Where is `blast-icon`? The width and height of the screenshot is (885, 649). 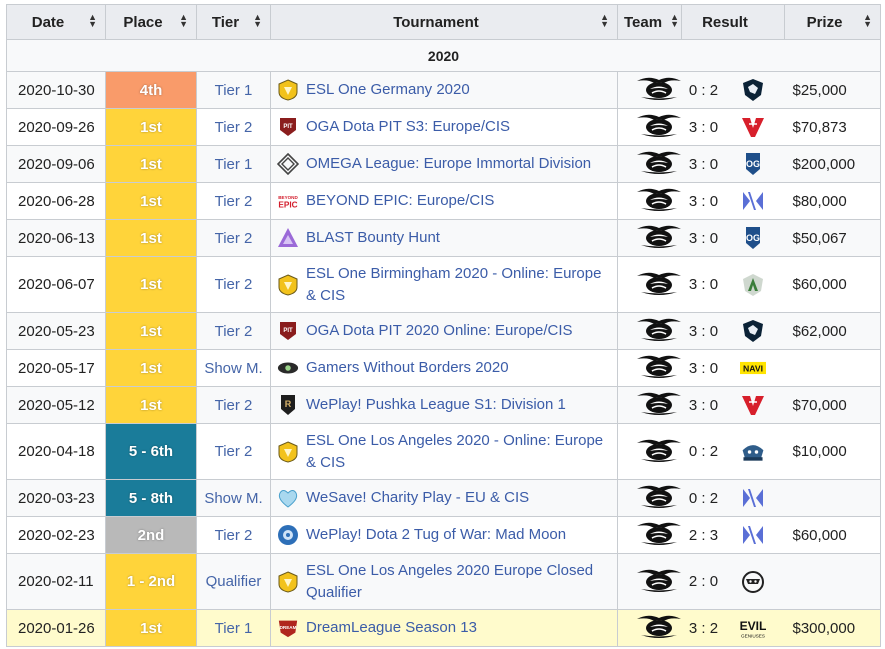
blast-icon is located at coordinates (288, 238).